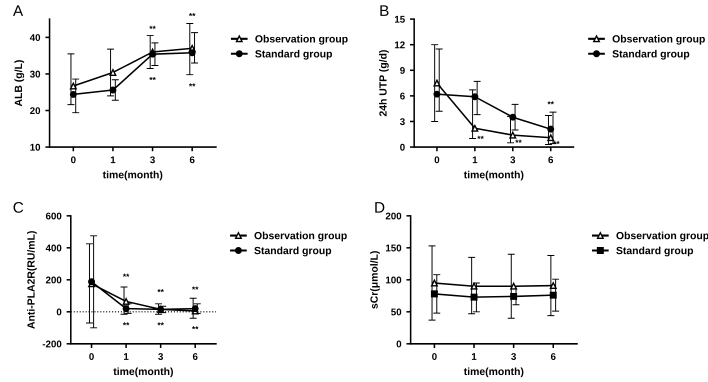 This screenshot has height=382, width=708. Describe the element at coordinates (375, 280) in the screenshot. I see `y-axis-title: sCr(μmol/L)` at that location.